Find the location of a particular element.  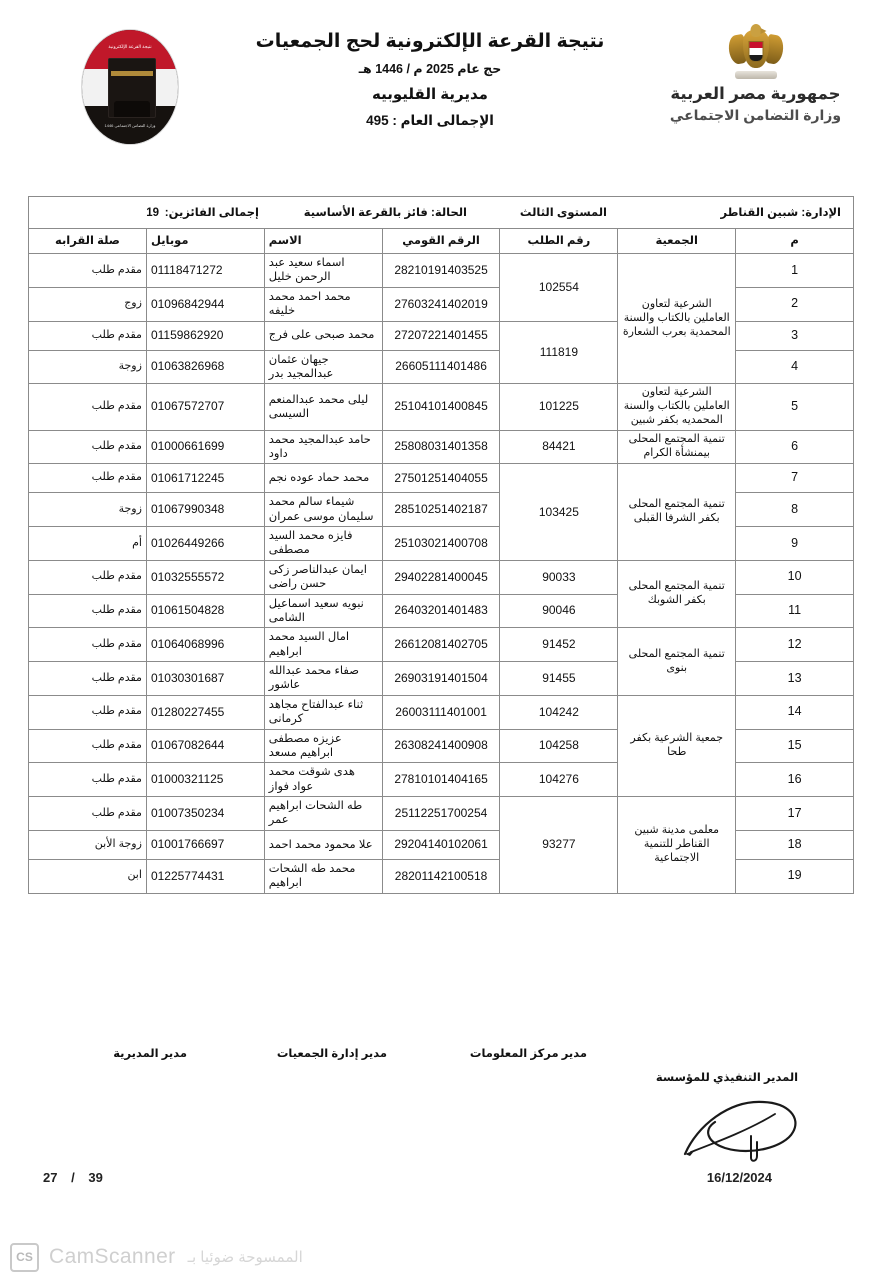

shield-stripe-black is located at coordinates (755, 57).